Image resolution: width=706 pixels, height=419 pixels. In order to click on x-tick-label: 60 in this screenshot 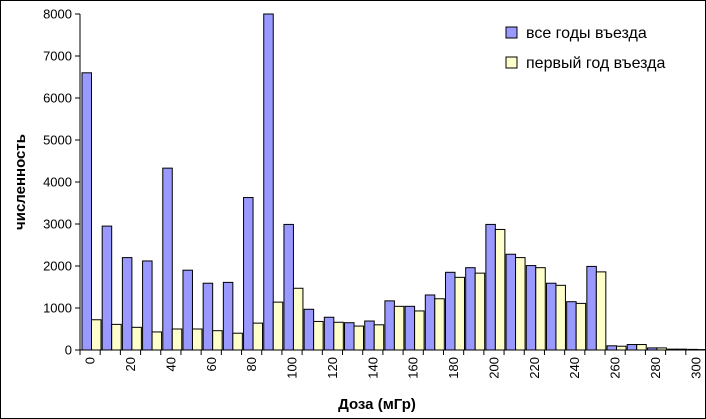, I will do `click(211, 364)`.